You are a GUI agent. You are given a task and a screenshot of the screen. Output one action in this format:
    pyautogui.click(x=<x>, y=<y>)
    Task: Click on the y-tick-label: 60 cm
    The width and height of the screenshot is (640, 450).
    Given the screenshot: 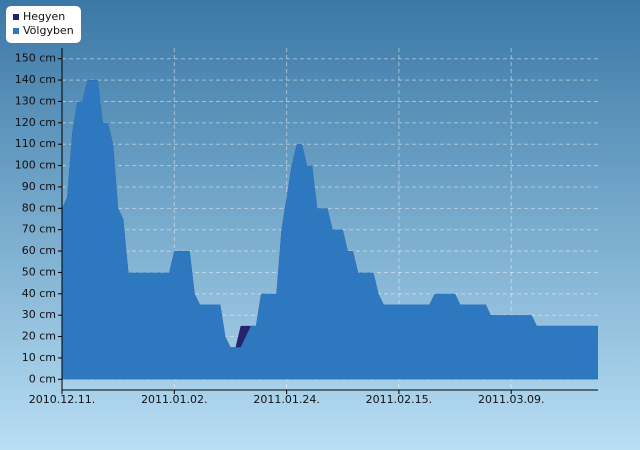 What is the action you would take?
    pyautogui.click(x=39, y=250)
    